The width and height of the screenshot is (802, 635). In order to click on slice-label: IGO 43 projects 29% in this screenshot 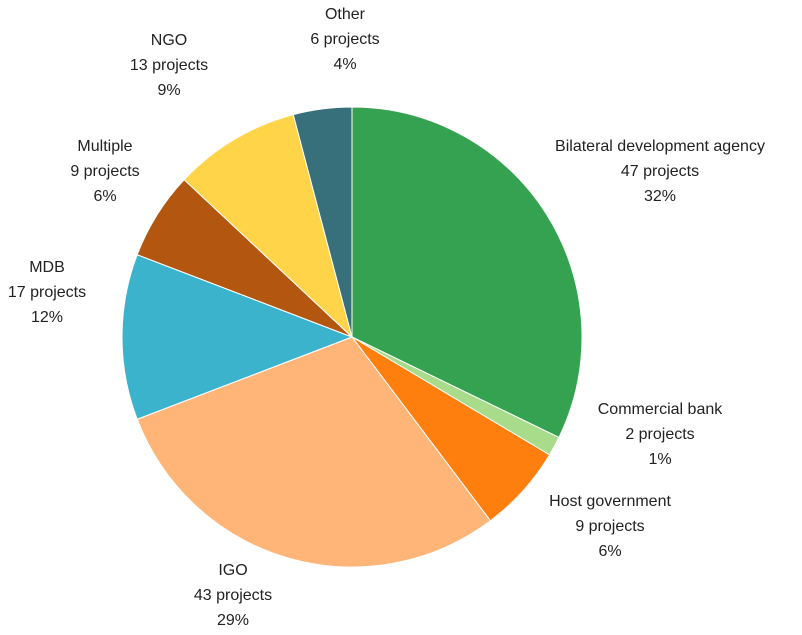, I will do `click(233, 595)`.